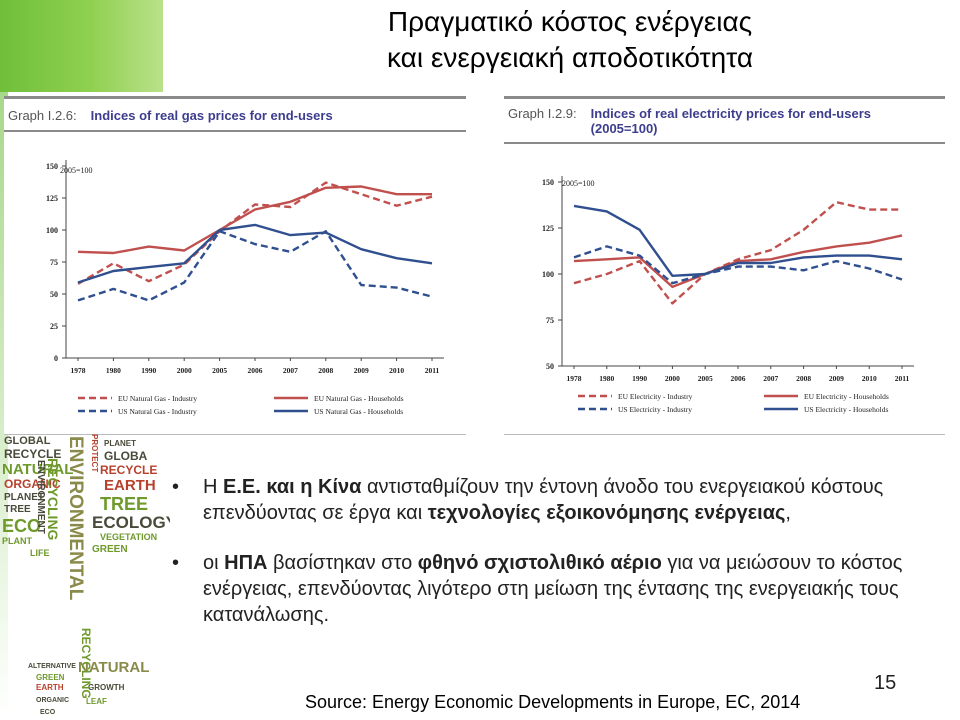 Image resolution: width=960 pixels, height=720 pixels. I want to click on slide-title-line2: και ενεργειακή αποδοτικότητα, so click(570, 57).